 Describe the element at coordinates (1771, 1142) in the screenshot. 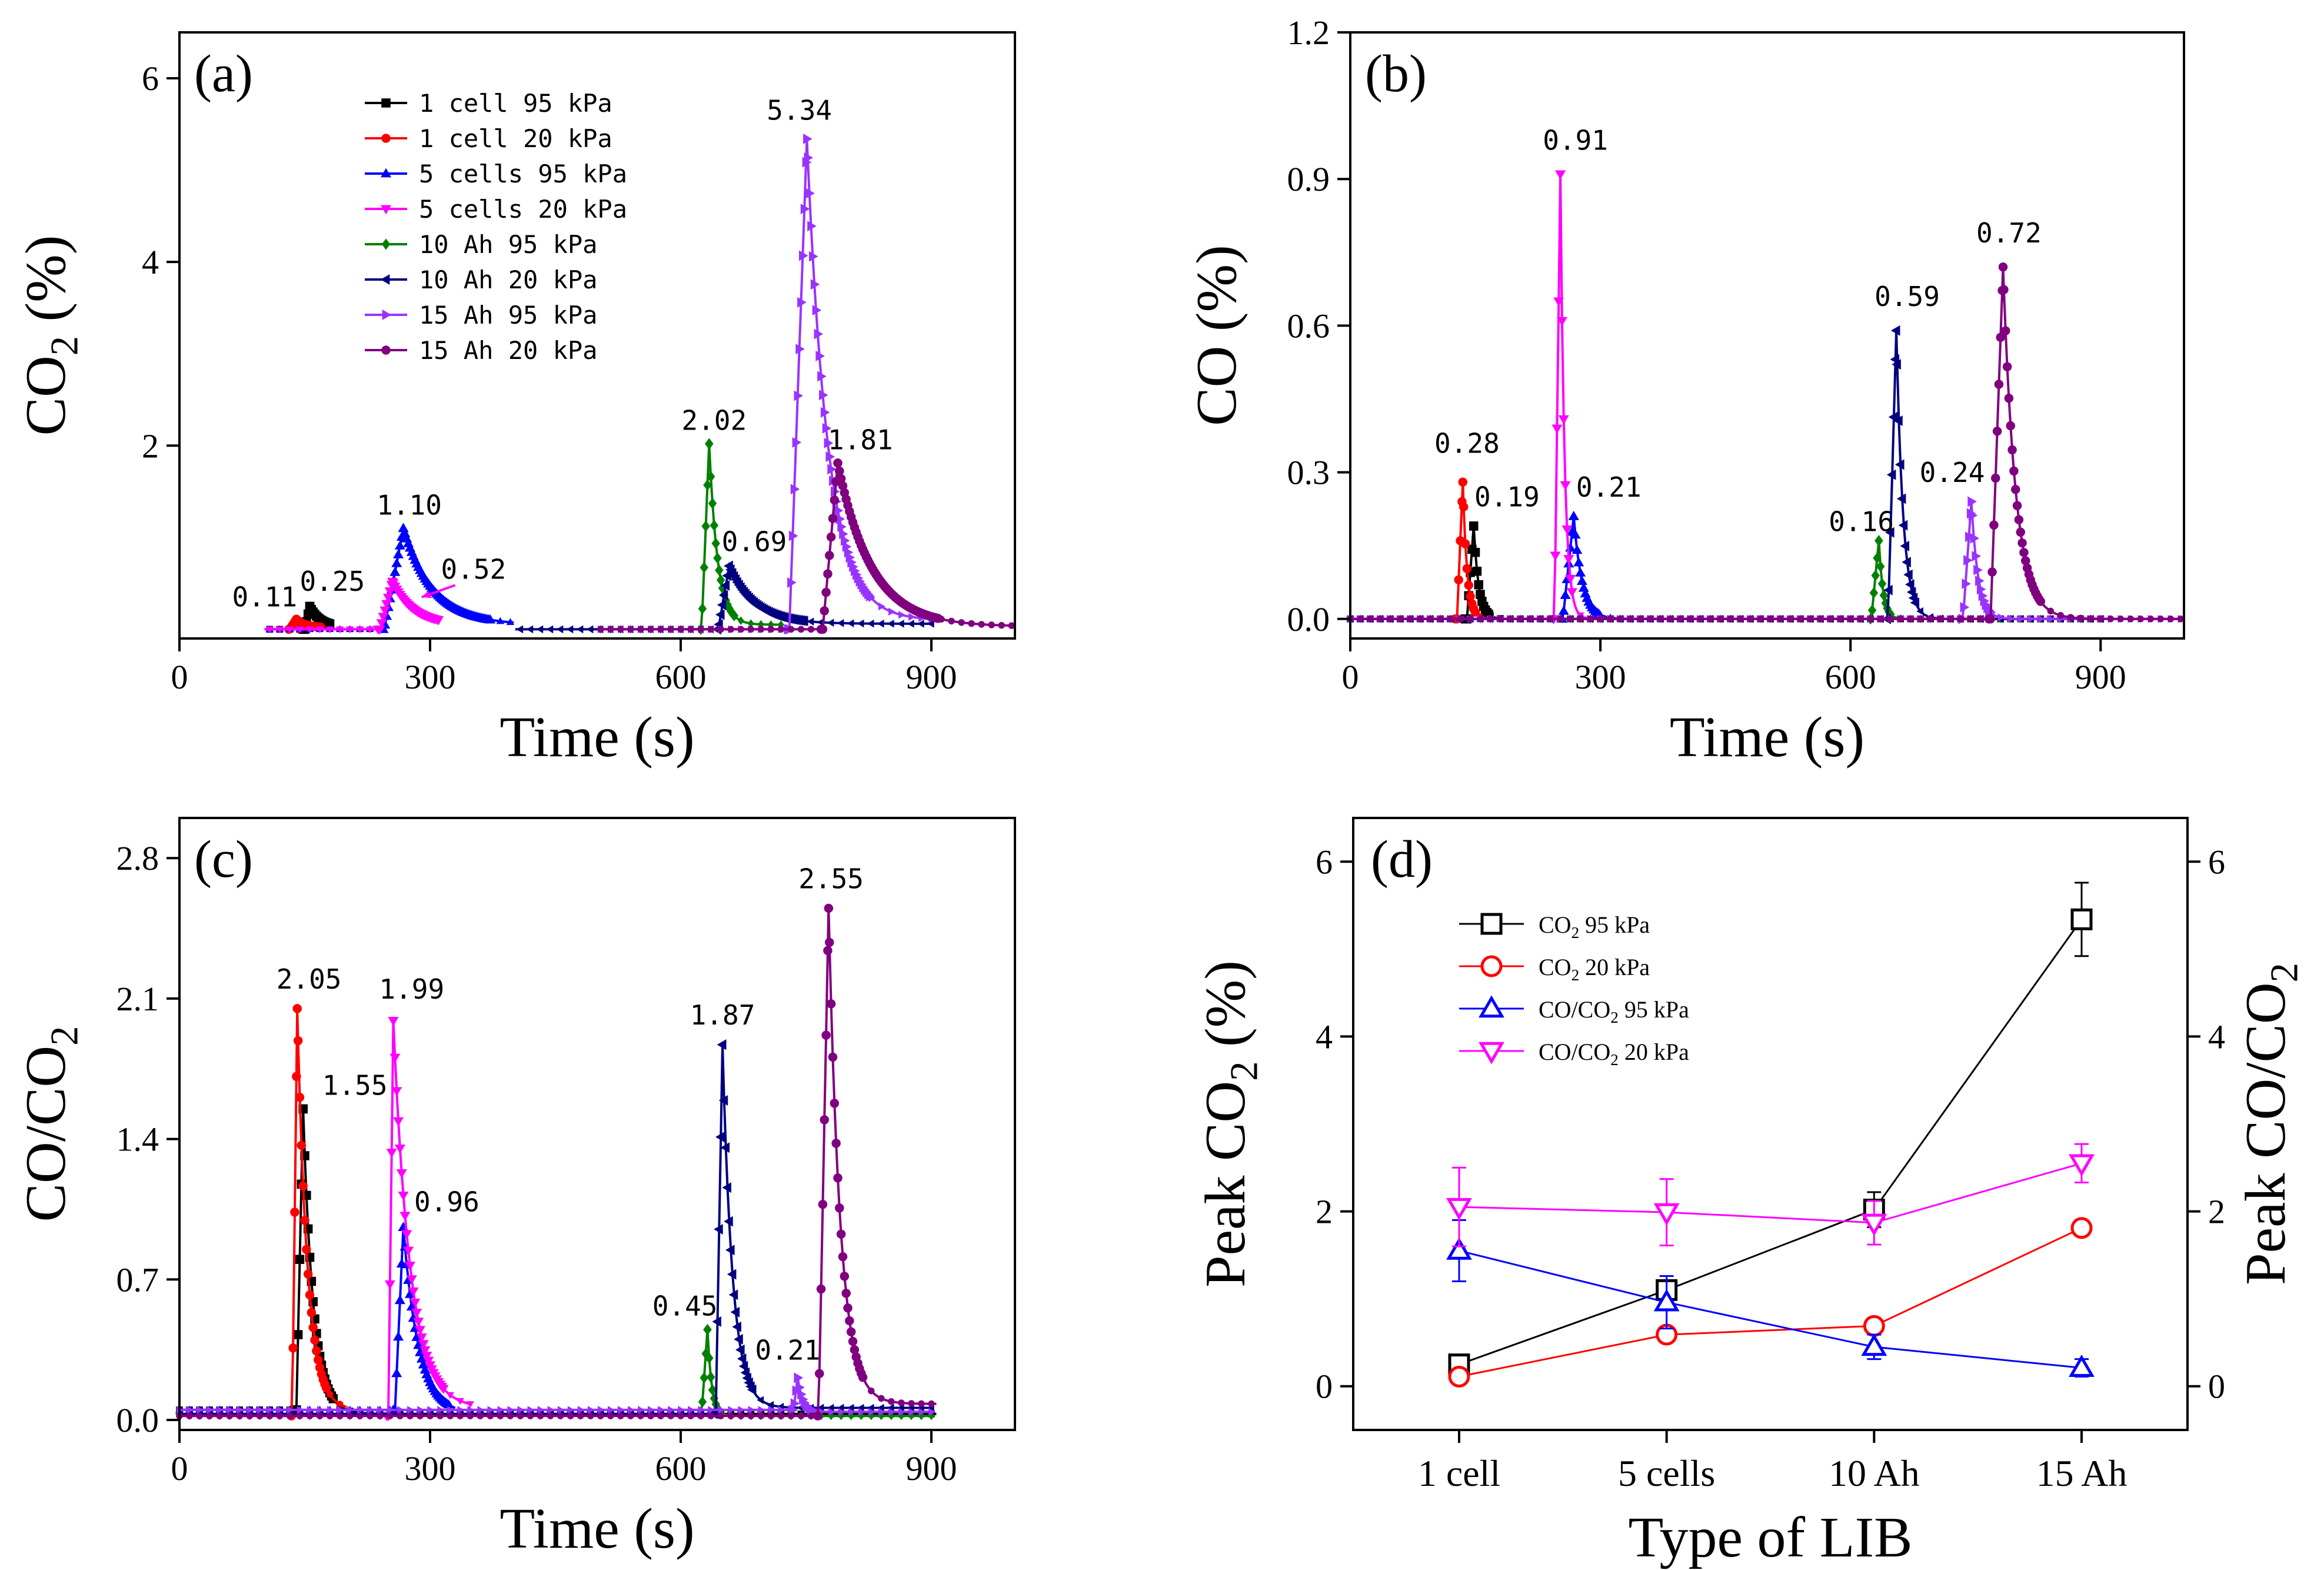

I see `series-line` at that location.